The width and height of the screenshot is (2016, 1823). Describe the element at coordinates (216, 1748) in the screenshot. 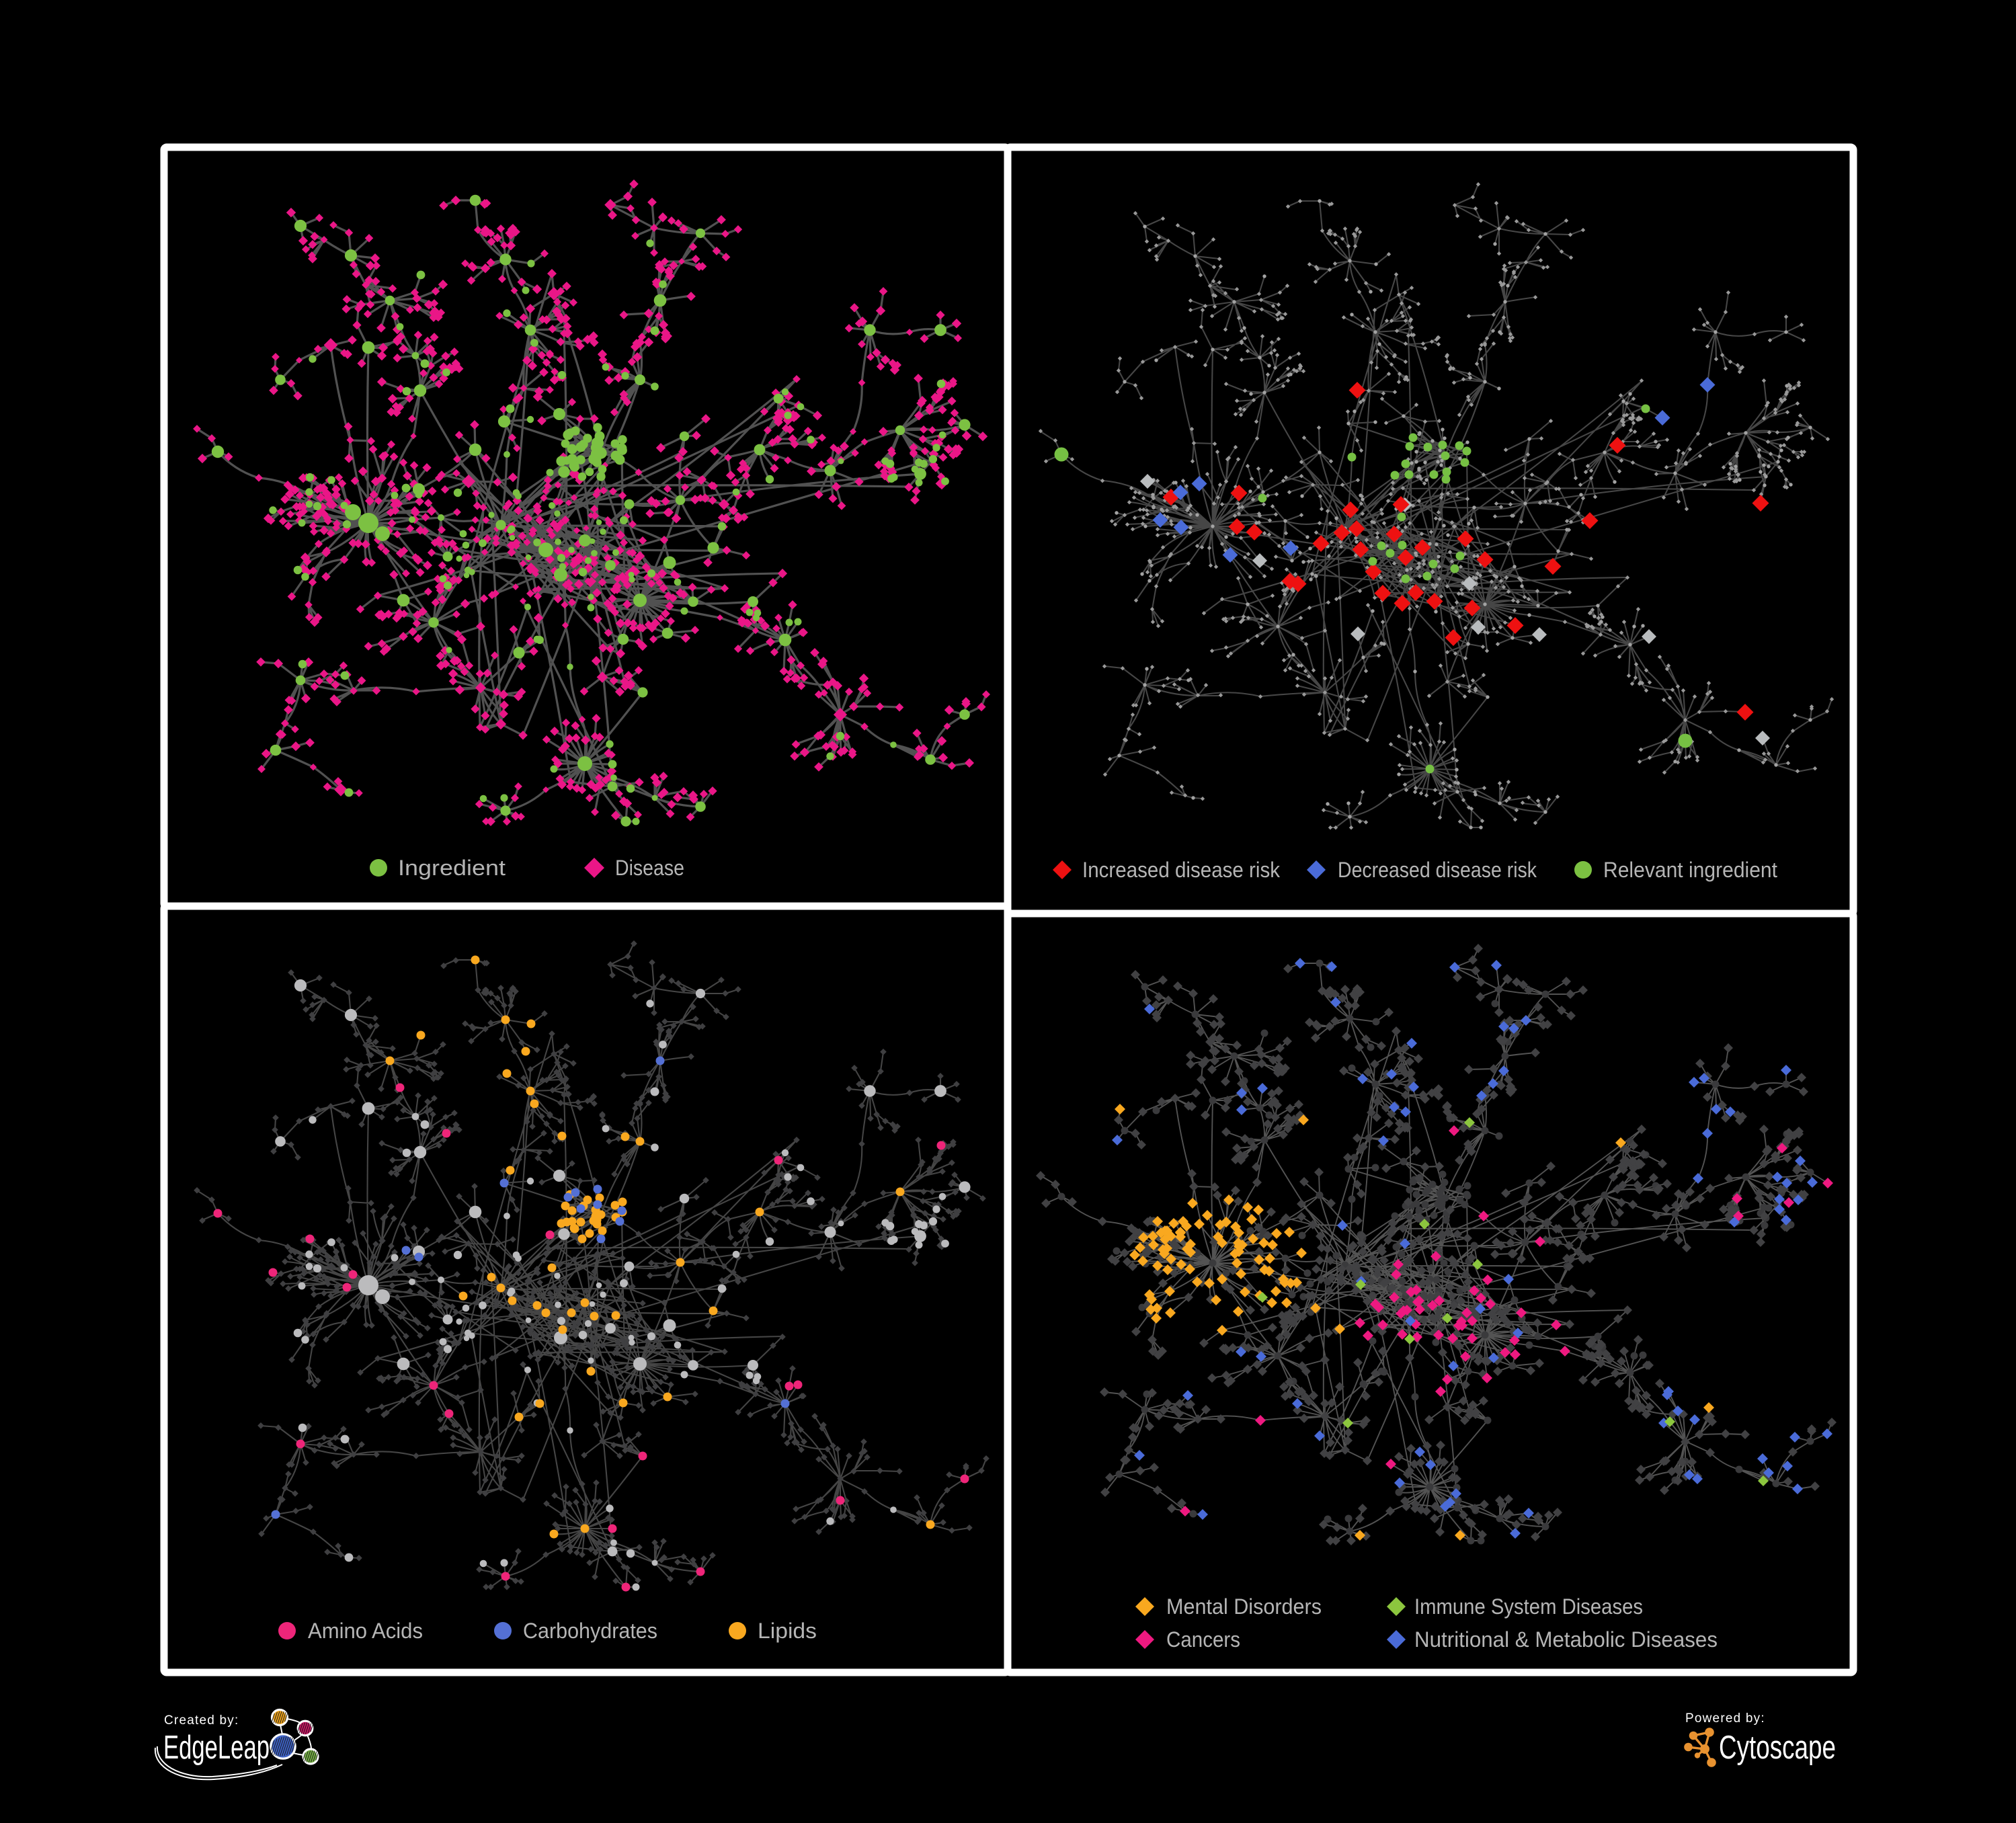

I see `svg-text: EdgeLeap` at that location.